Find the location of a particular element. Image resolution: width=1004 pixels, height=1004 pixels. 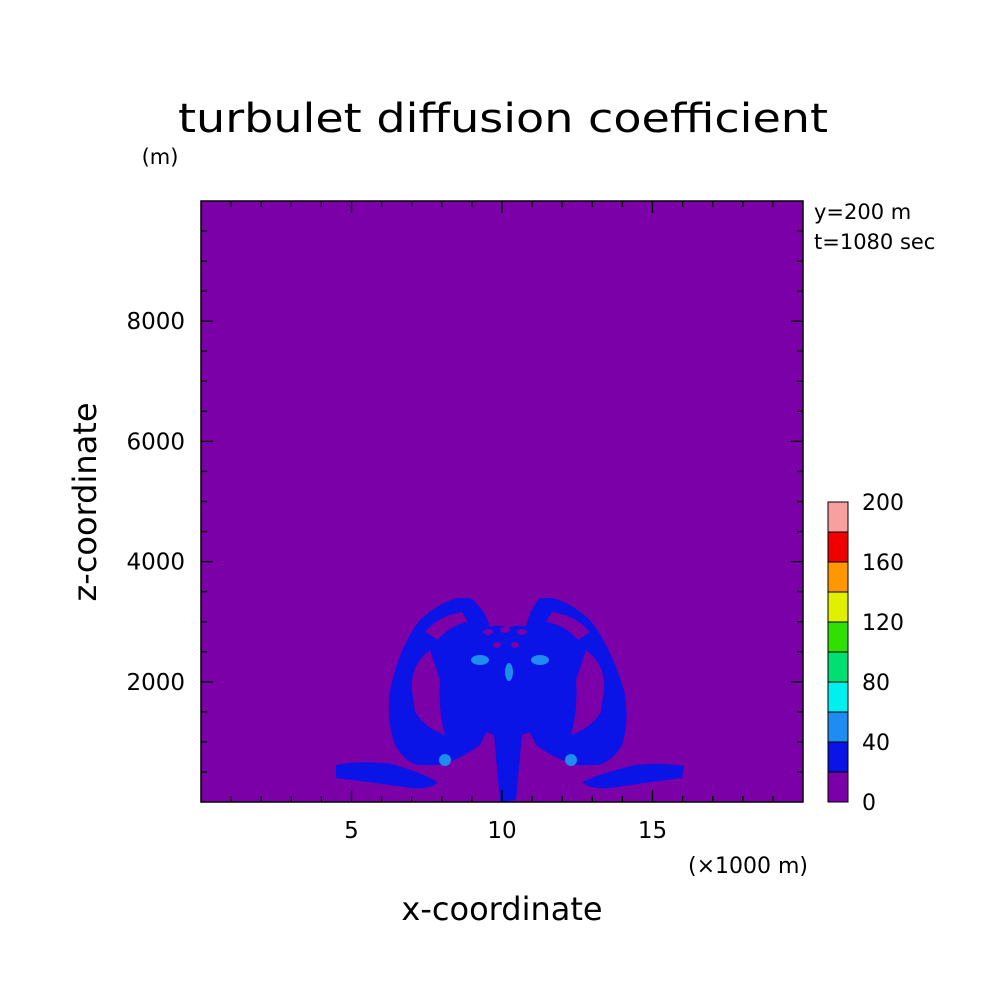

contour-regions is located at coordinates (510, 700).